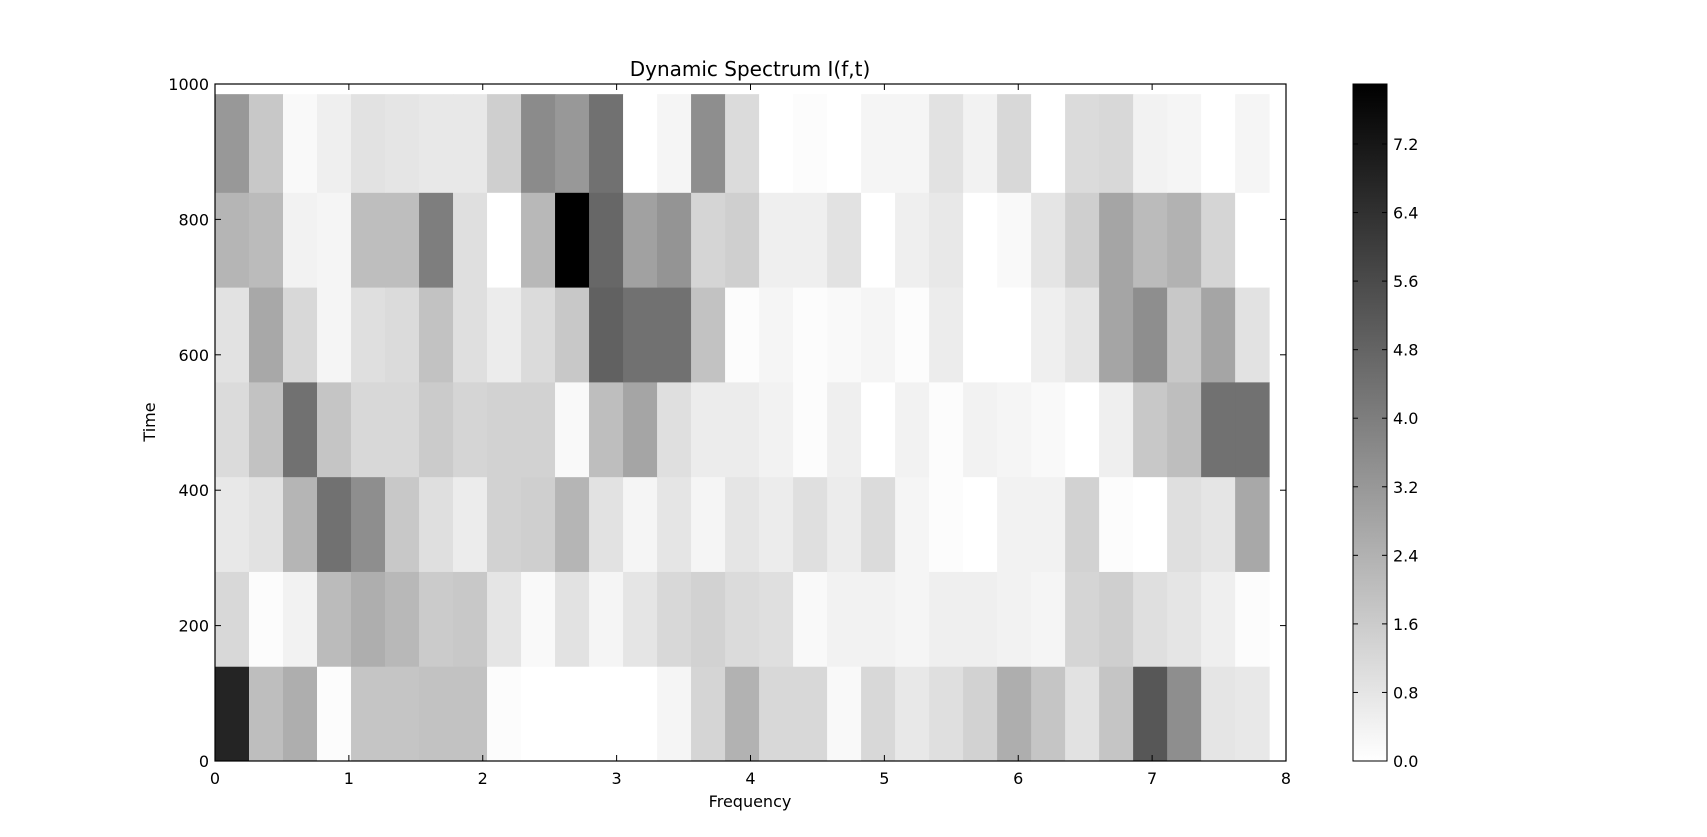 Image resolution: width=1707 pixels, height=837 pixels. What do you see at coordinates (750, 69) in the screenshot?
I see `chart-title: Dynamic Spectrum I(f,t)` at bounding box center [750, 69].